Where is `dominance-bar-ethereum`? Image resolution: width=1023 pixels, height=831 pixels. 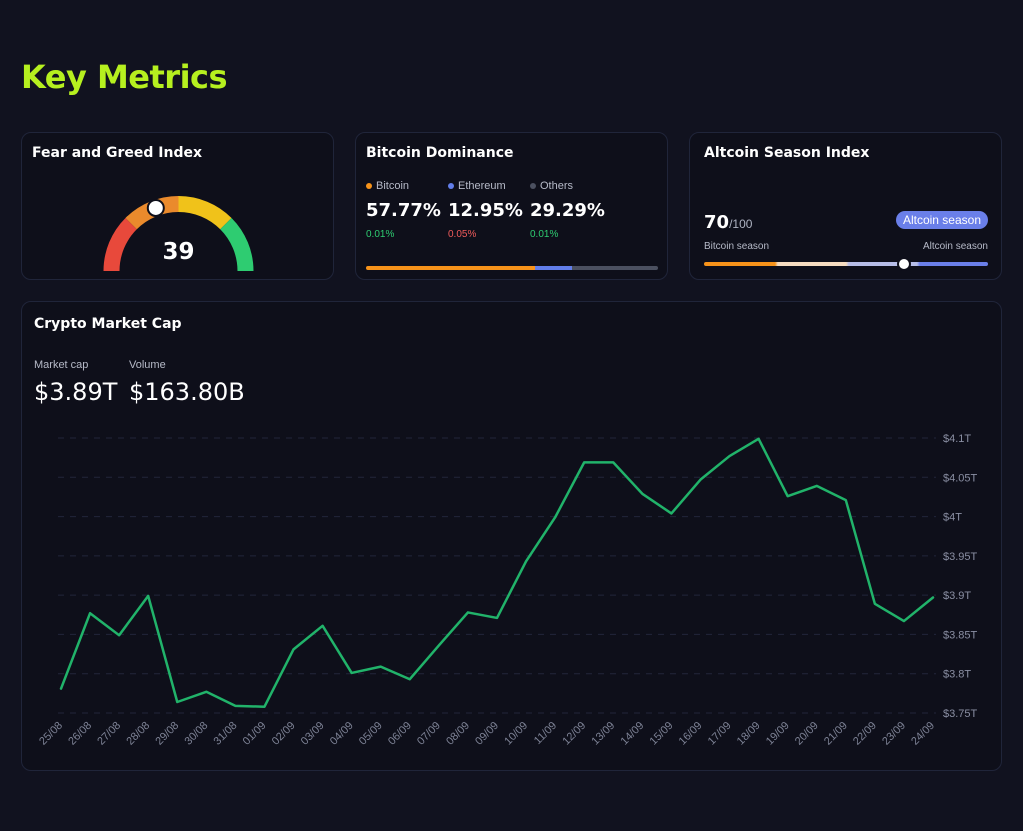
dominance-bar-ethereum is located at coordinates (553, 268).